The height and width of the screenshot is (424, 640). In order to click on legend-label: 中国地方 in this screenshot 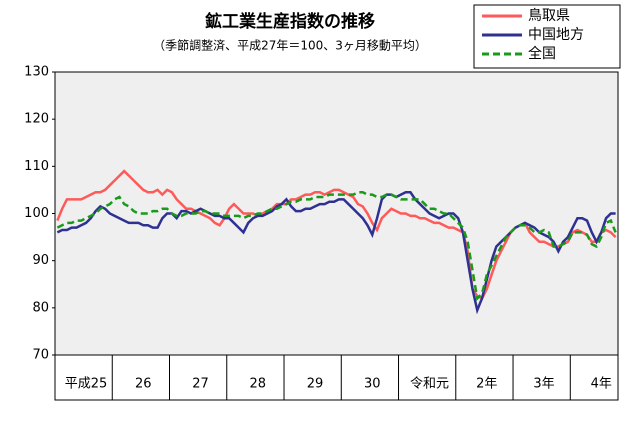, I will do `click(556, 35)`.